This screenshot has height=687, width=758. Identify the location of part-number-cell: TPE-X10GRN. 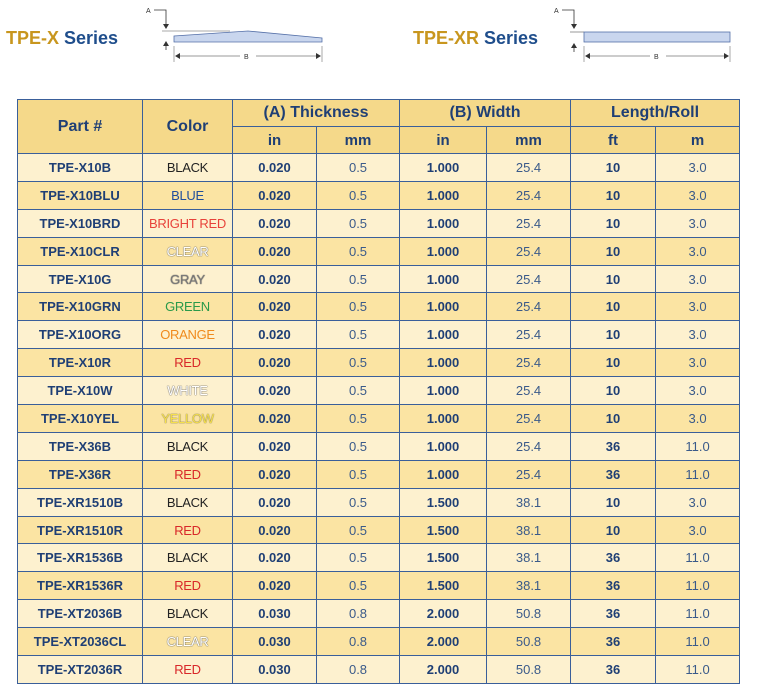
(80, 307).